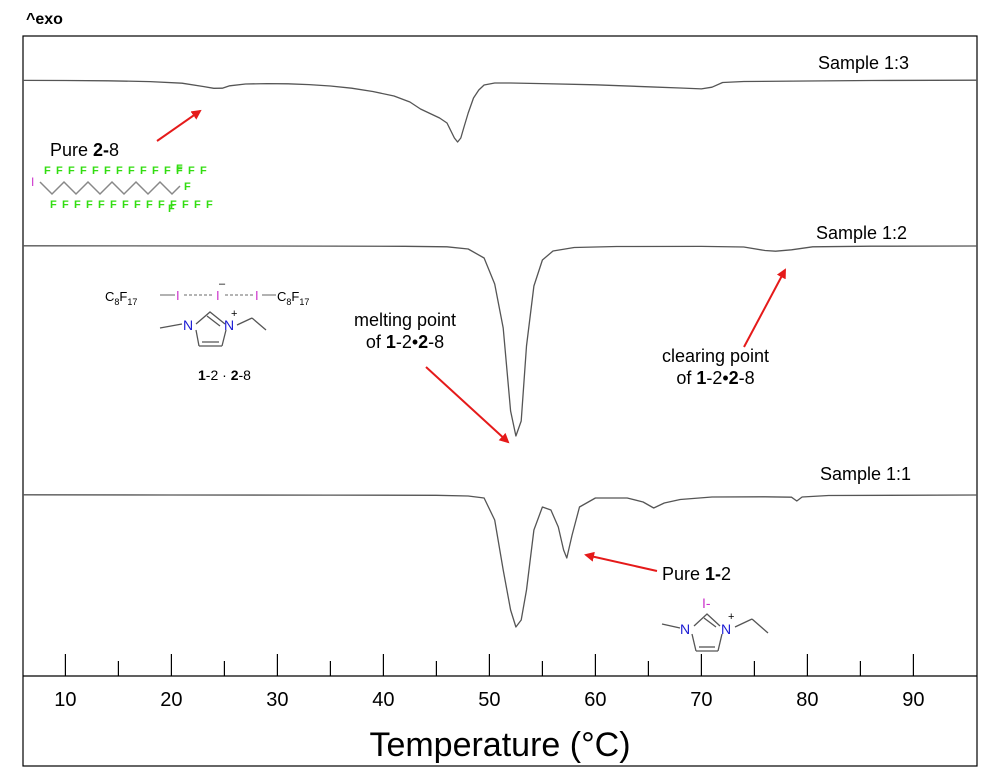 This screenshot has height=774, width=1000. I want to click on x-tick-label: 30, so click(277, 700).